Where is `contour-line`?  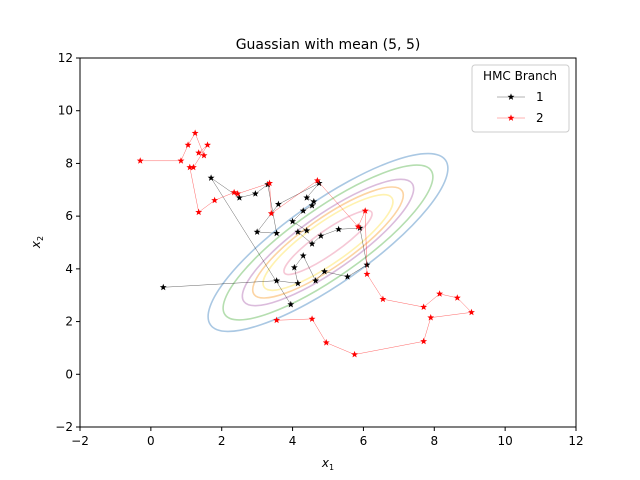
contour-line is located at coordinates (328, 242).